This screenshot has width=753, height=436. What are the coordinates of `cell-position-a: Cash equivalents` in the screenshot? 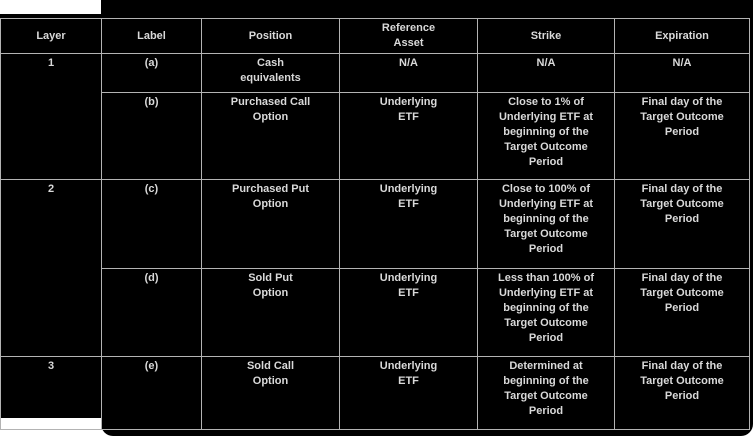 It's located at (270, 73).